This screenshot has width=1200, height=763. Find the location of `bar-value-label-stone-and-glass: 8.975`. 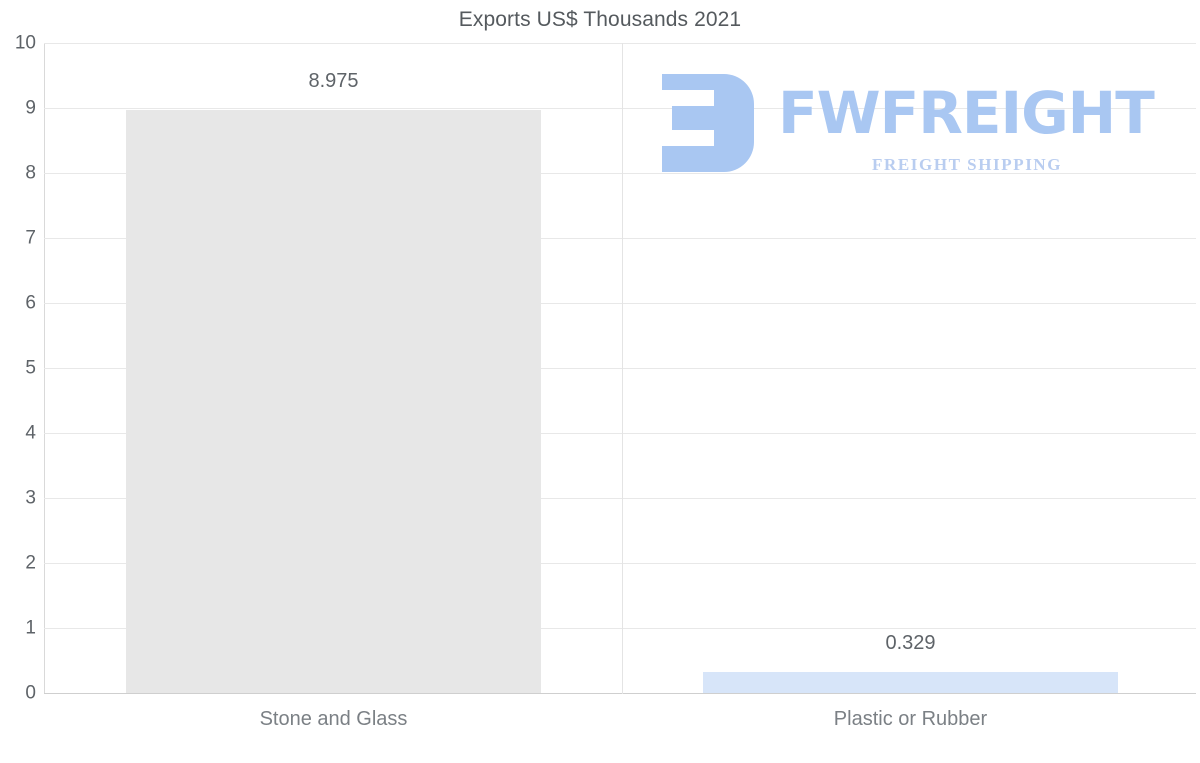

bar-value-label-stone-and-glass: 8.975 is located at coordinates (333, 81).